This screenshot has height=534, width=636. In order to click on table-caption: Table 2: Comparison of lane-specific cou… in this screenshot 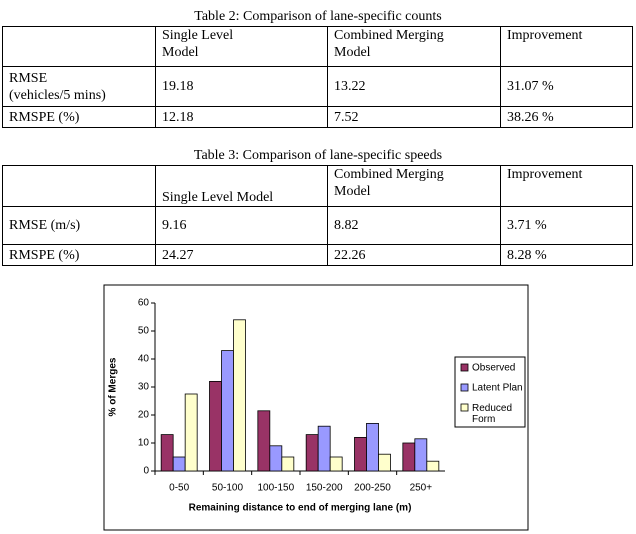, I will do `click(318, 16)`.